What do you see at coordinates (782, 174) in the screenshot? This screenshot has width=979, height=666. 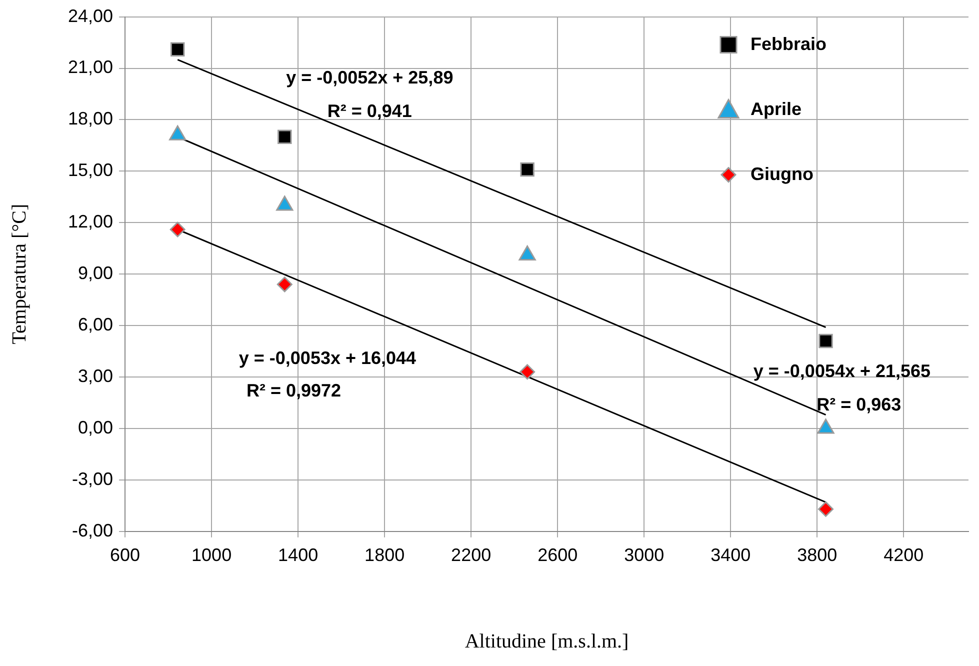 I see `legend-label: Giugno` at bounding box center [782, 174].